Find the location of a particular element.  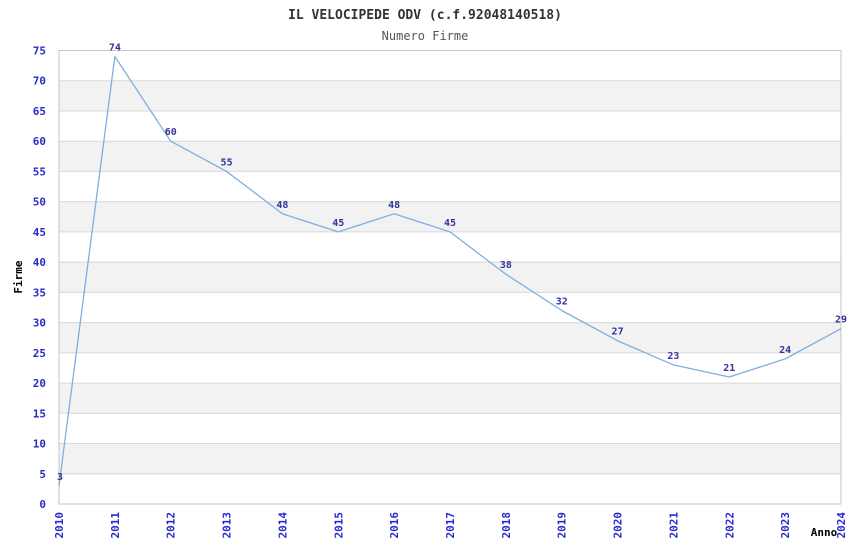

x-tick-label: 2020 is located at coordinates (618, 525).